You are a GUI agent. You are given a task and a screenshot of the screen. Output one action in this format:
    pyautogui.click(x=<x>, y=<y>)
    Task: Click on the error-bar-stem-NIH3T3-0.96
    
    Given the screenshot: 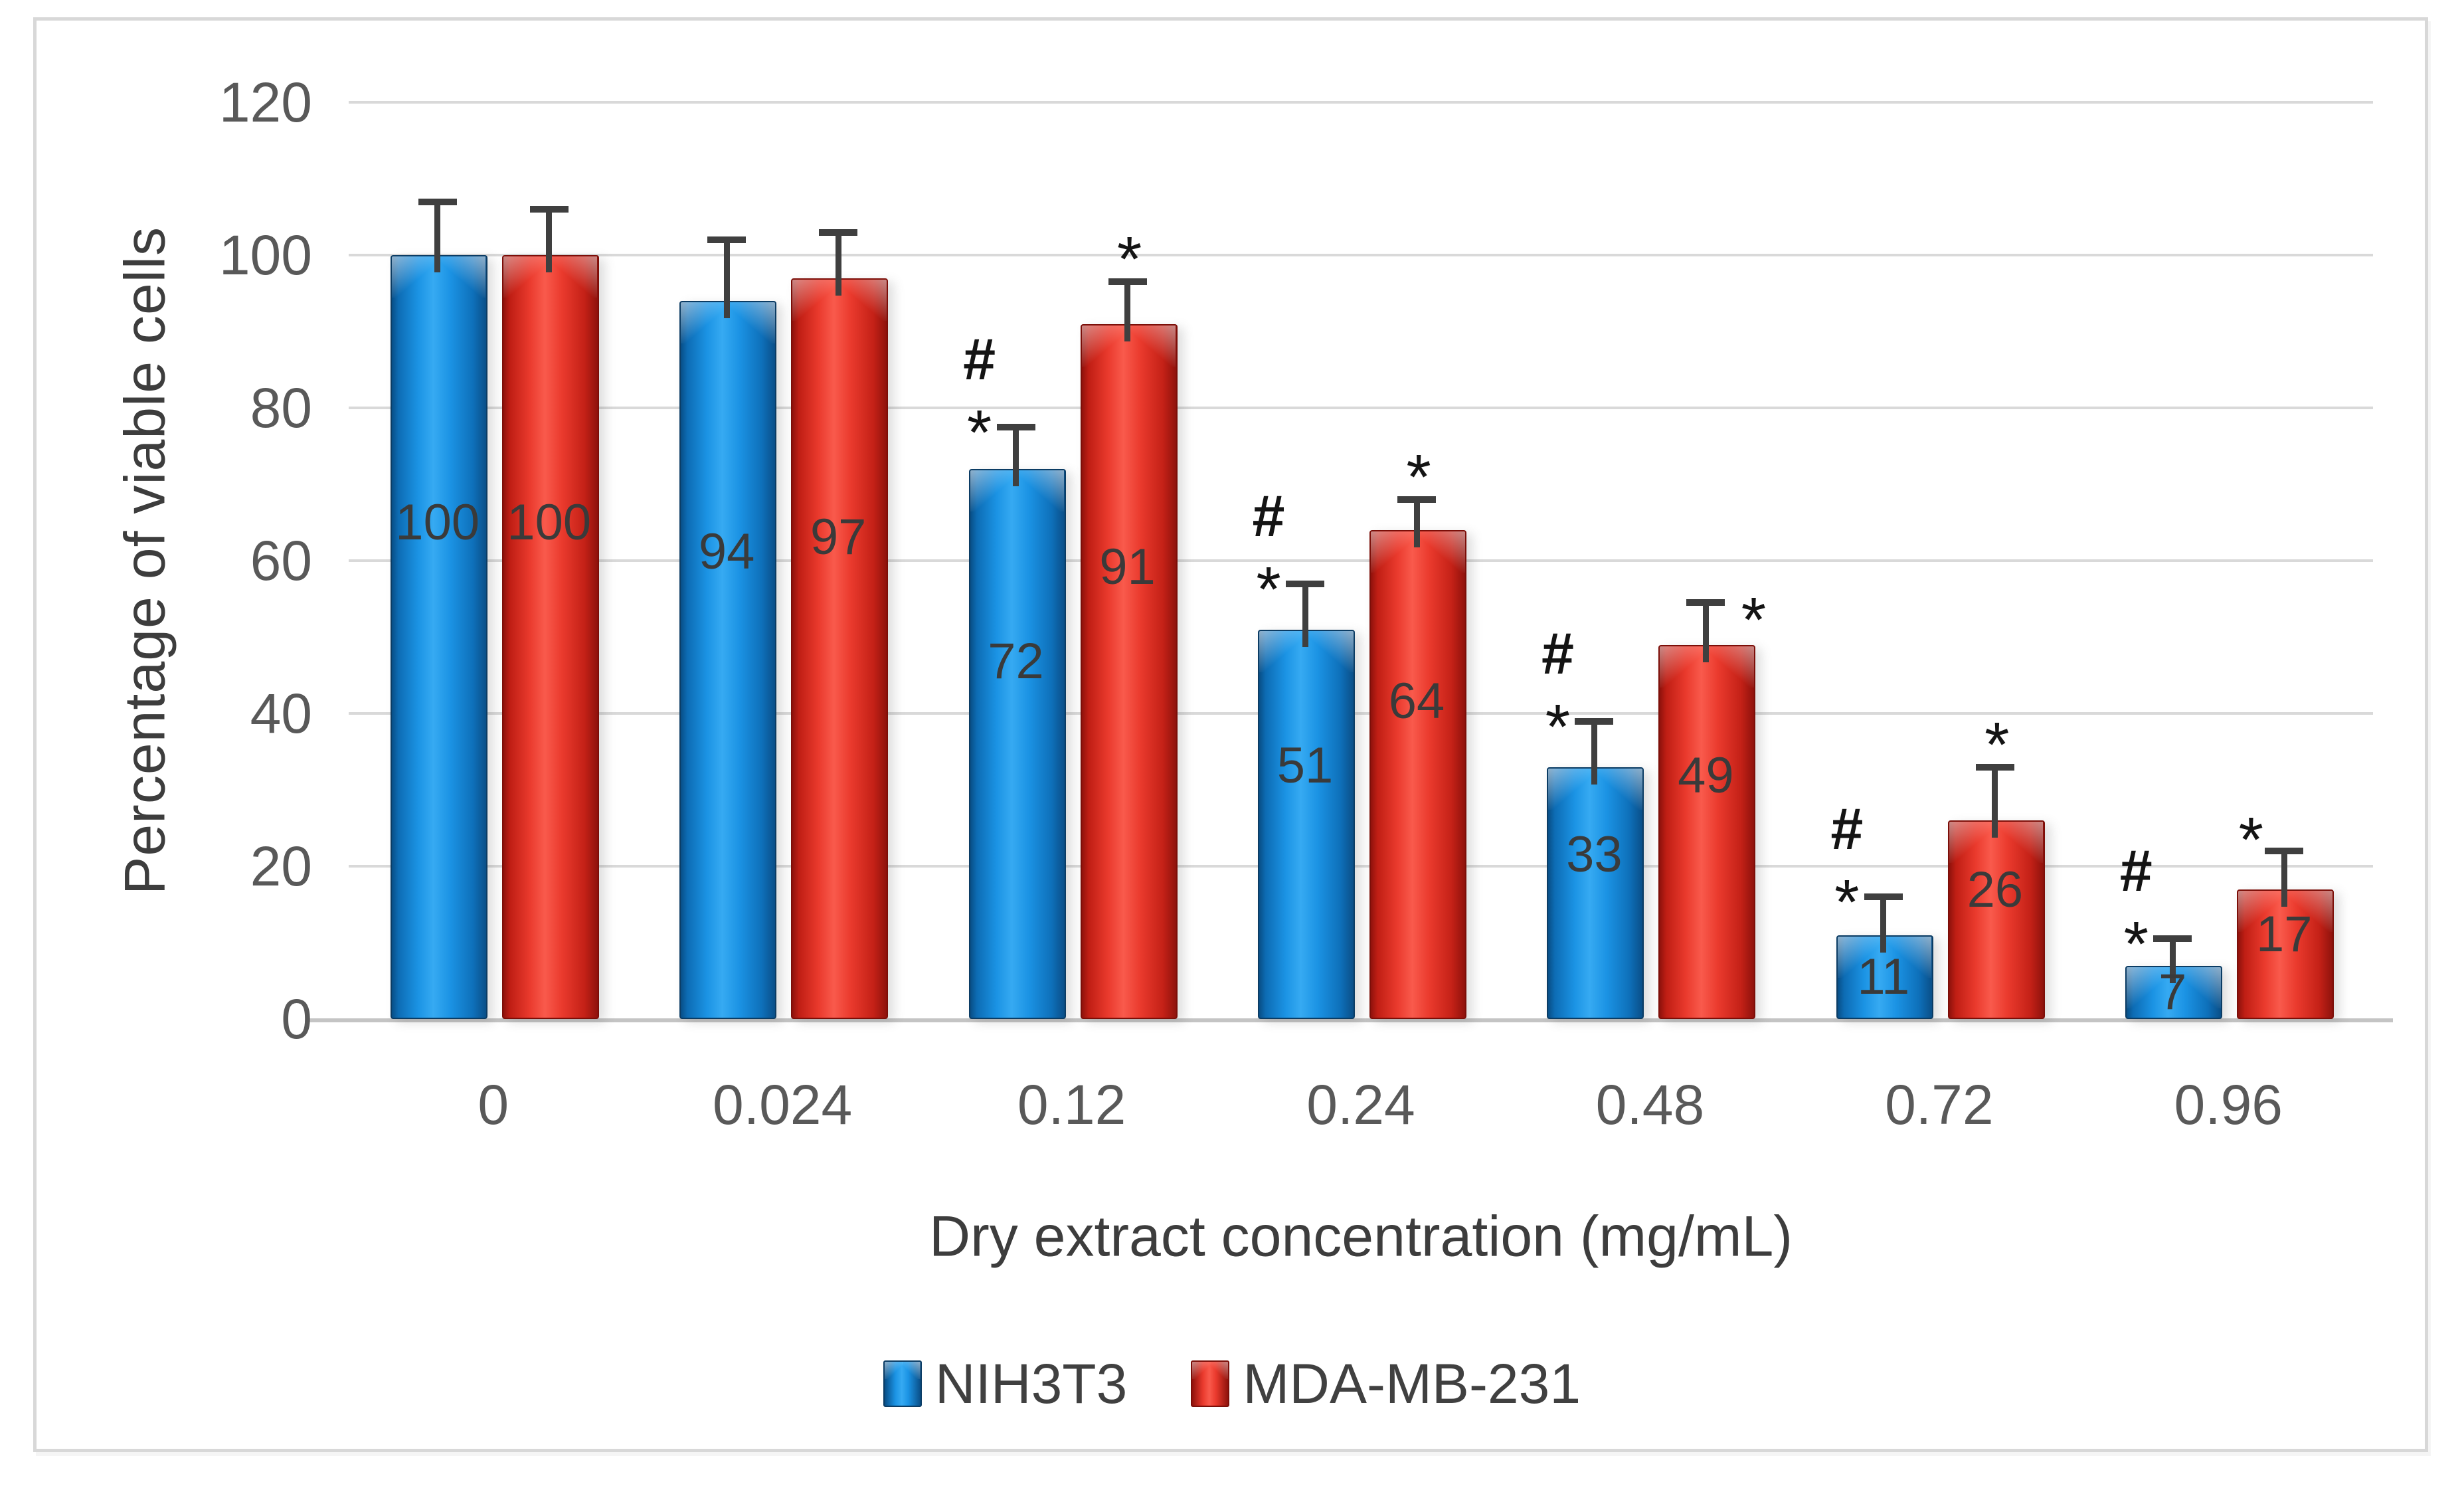 What is the action you would take?
    pyautogui.click(x=2172, y=961)
    